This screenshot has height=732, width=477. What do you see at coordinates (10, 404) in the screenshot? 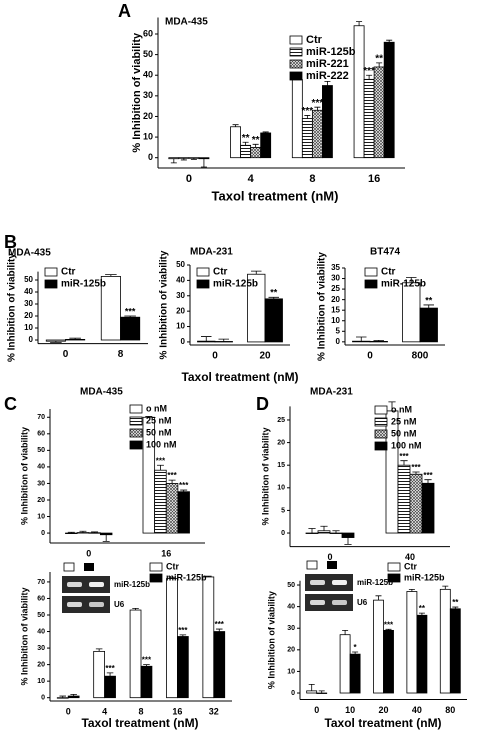
I see `panel-letter: C` at bounding box center [10, 404].